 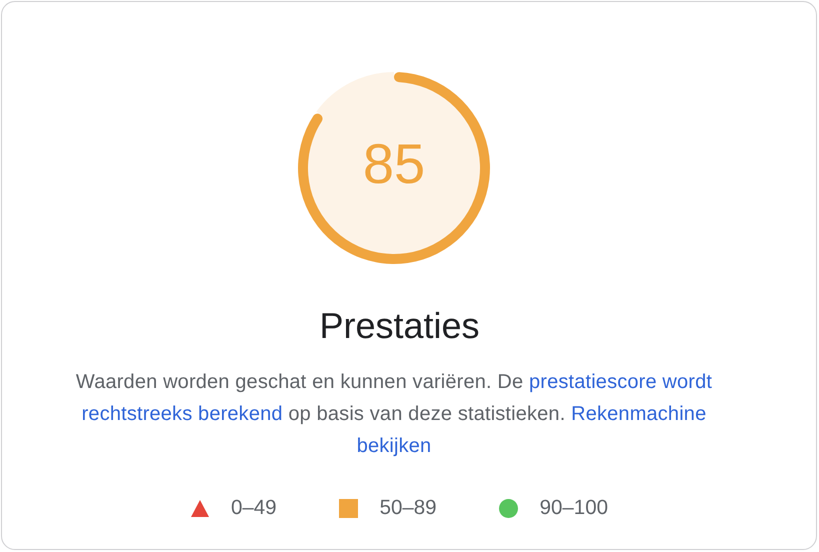 I want to click on data-label: 85, so click(x=394, y=163).